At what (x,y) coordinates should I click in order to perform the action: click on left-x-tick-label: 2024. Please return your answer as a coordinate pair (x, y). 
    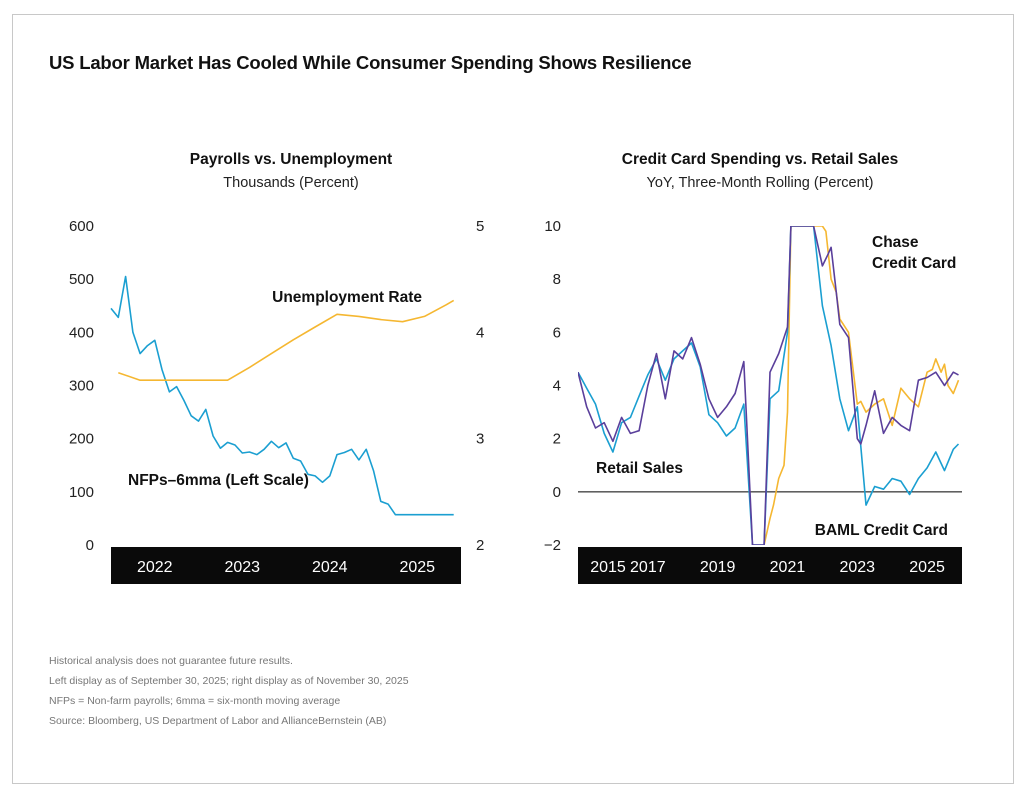
    Looking at the image, I should click on (330, 567).